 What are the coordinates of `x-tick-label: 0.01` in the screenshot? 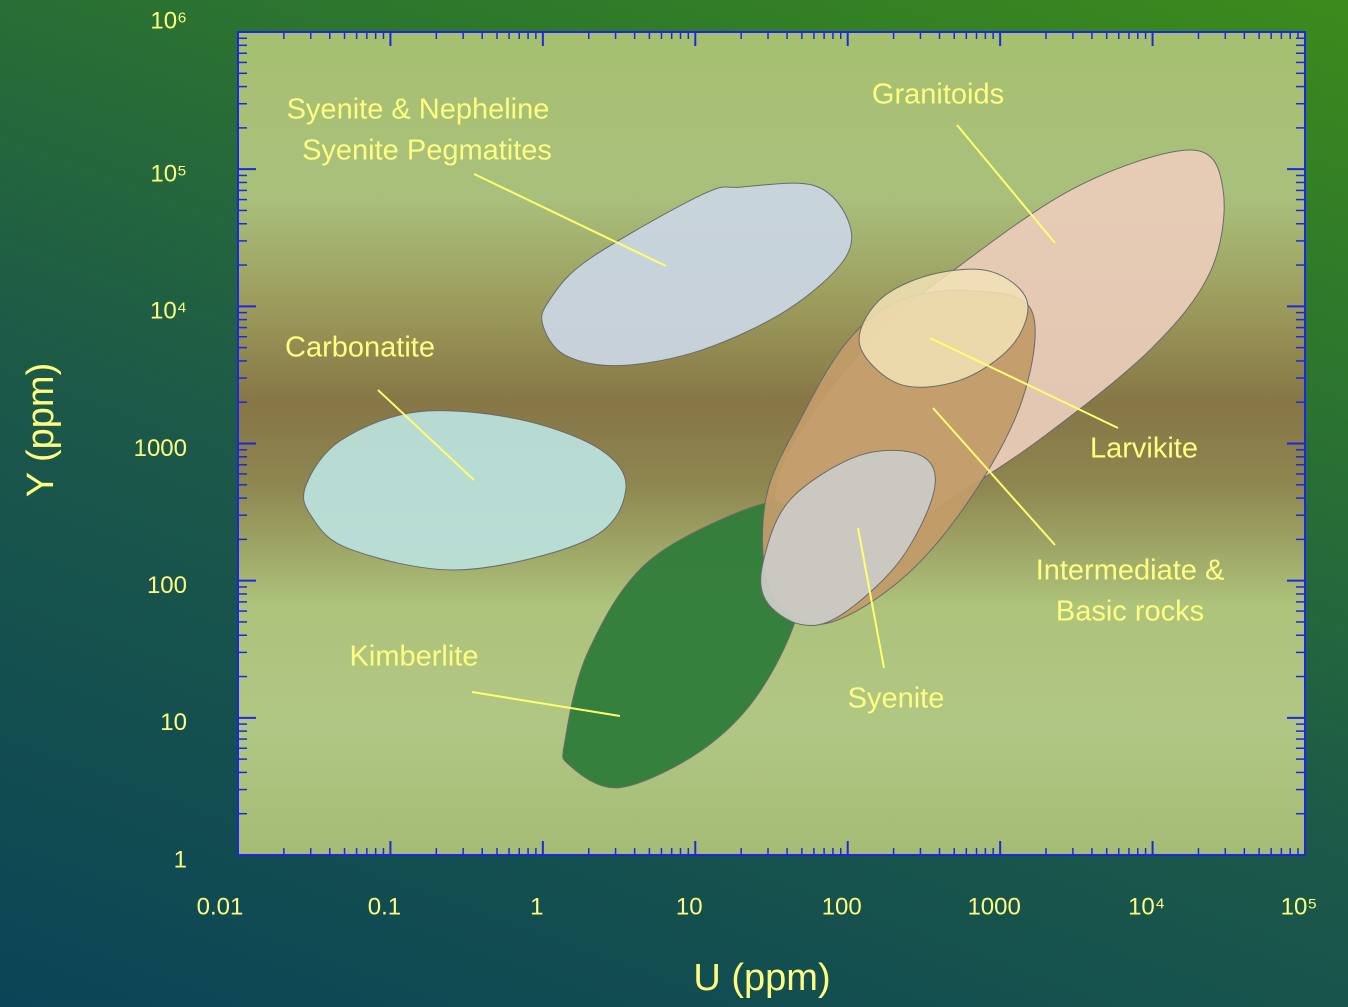 It's located at (220, 906).